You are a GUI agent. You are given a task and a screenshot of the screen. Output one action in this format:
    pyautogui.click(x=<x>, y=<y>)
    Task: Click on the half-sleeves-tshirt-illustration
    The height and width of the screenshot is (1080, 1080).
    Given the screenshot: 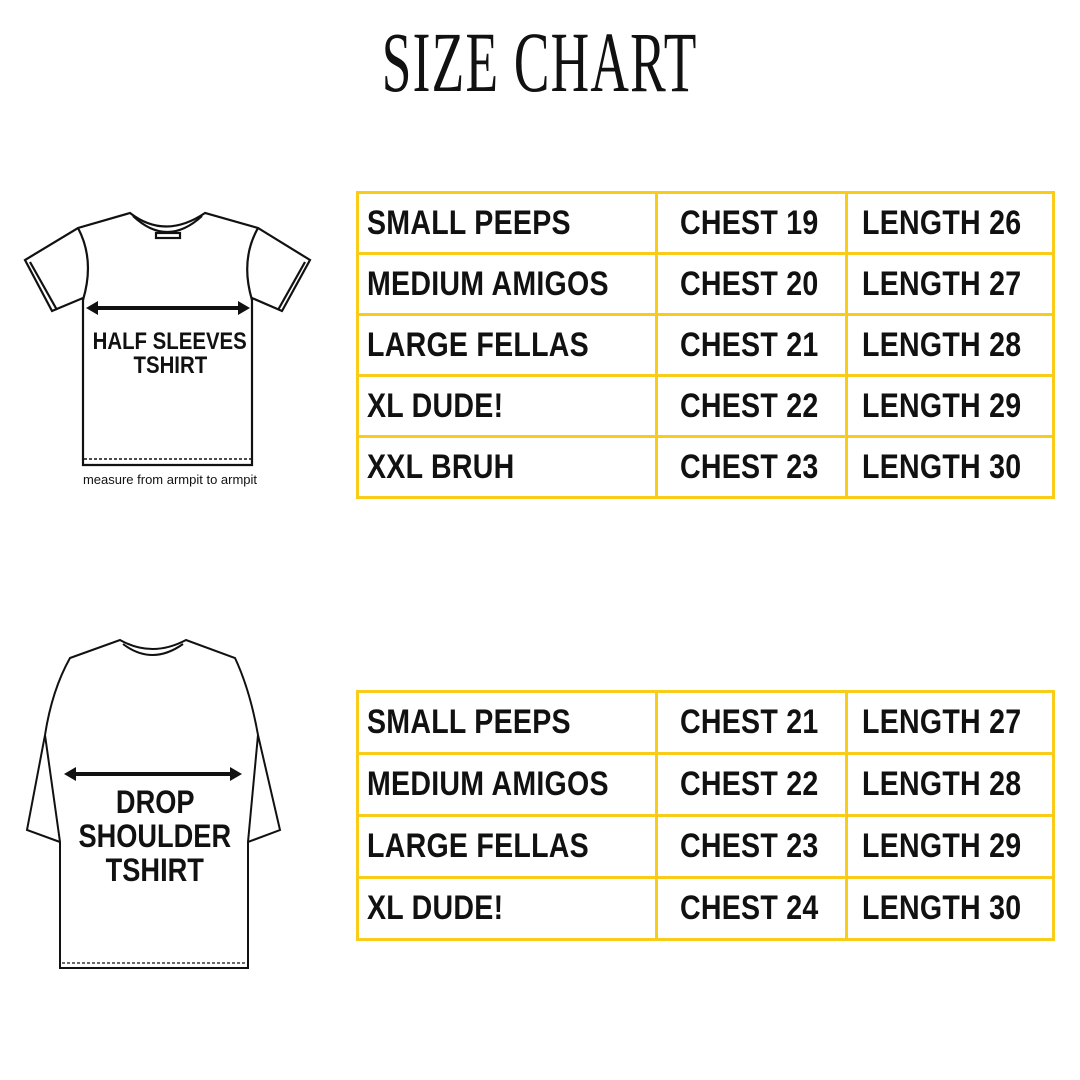 What is the action you would take?
    pyautogui.click(x=167, y=339)
    